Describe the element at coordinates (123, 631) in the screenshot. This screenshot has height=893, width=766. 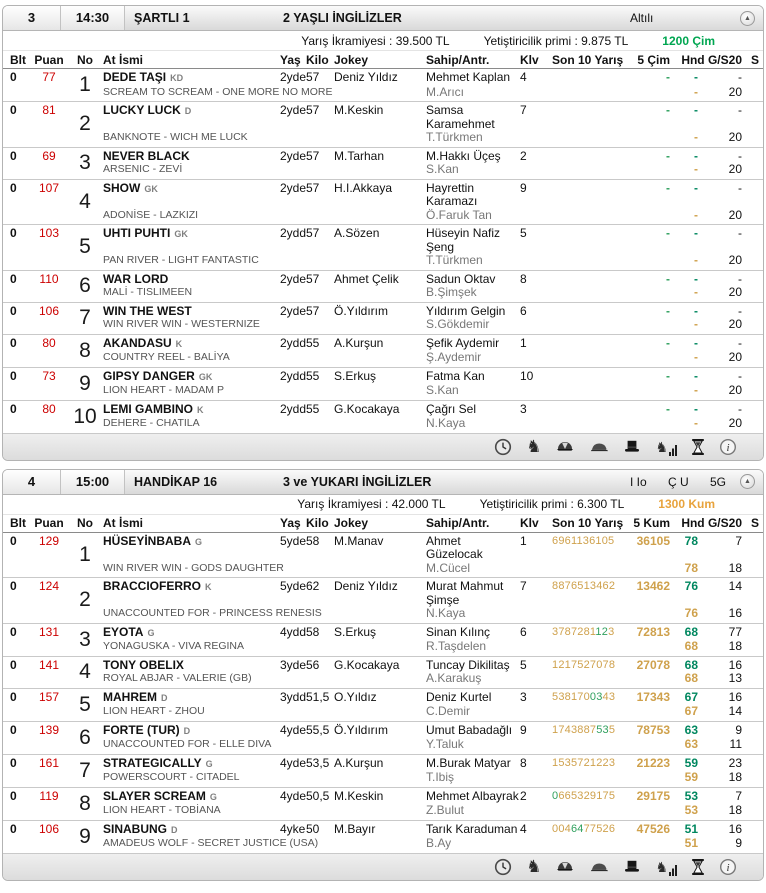
I see `horse-name: EYOTA` at that location.